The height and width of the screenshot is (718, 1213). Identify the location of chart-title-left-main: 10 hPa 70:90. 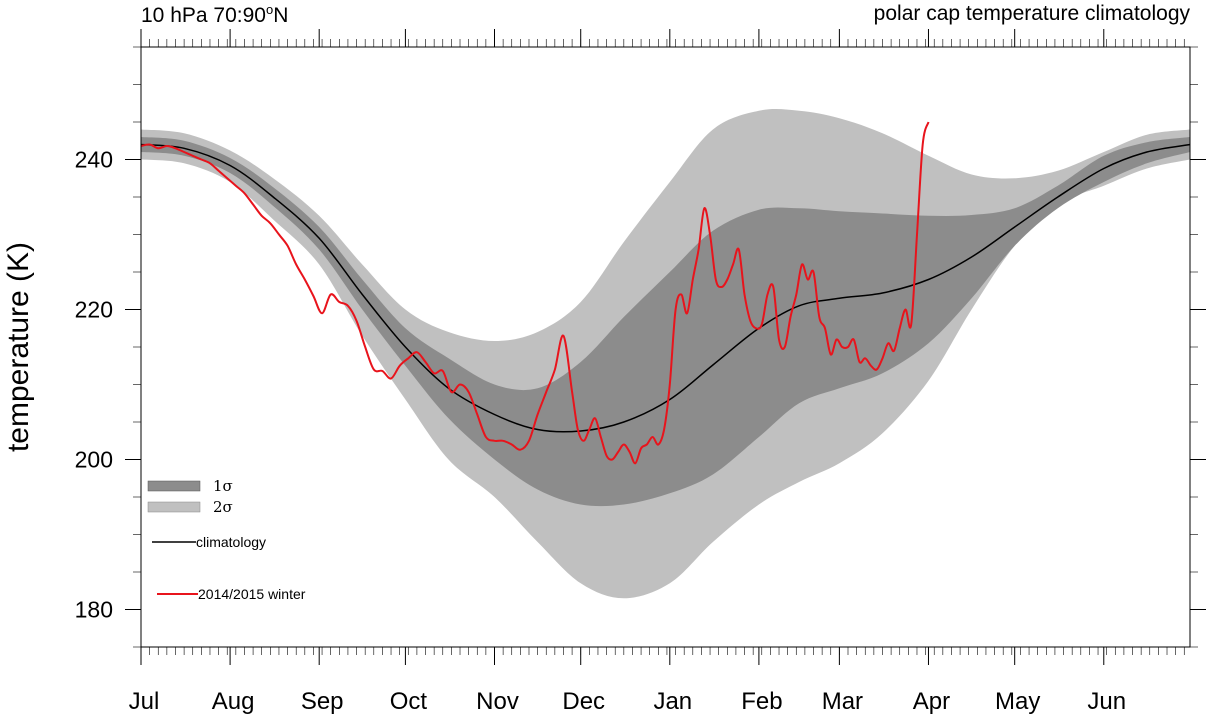
(203, 15).